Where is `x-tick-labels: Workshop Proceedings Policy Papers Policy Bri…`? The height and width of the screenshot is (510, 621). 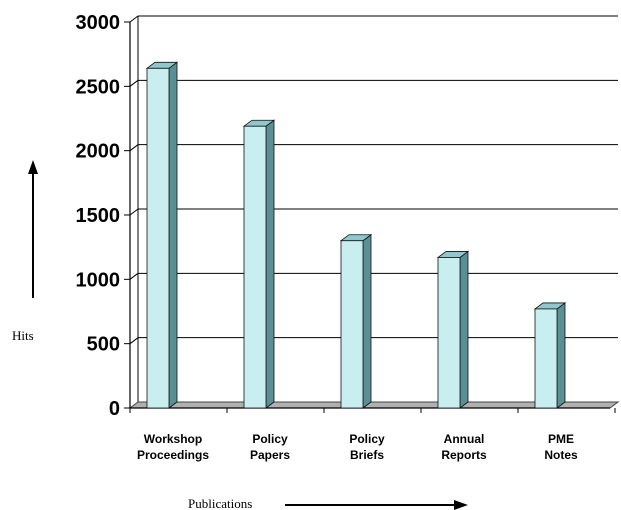 x-tick-labels: Workshop Proceedings Policy Papers Policy Bri… is located at coordinates (357, 447).